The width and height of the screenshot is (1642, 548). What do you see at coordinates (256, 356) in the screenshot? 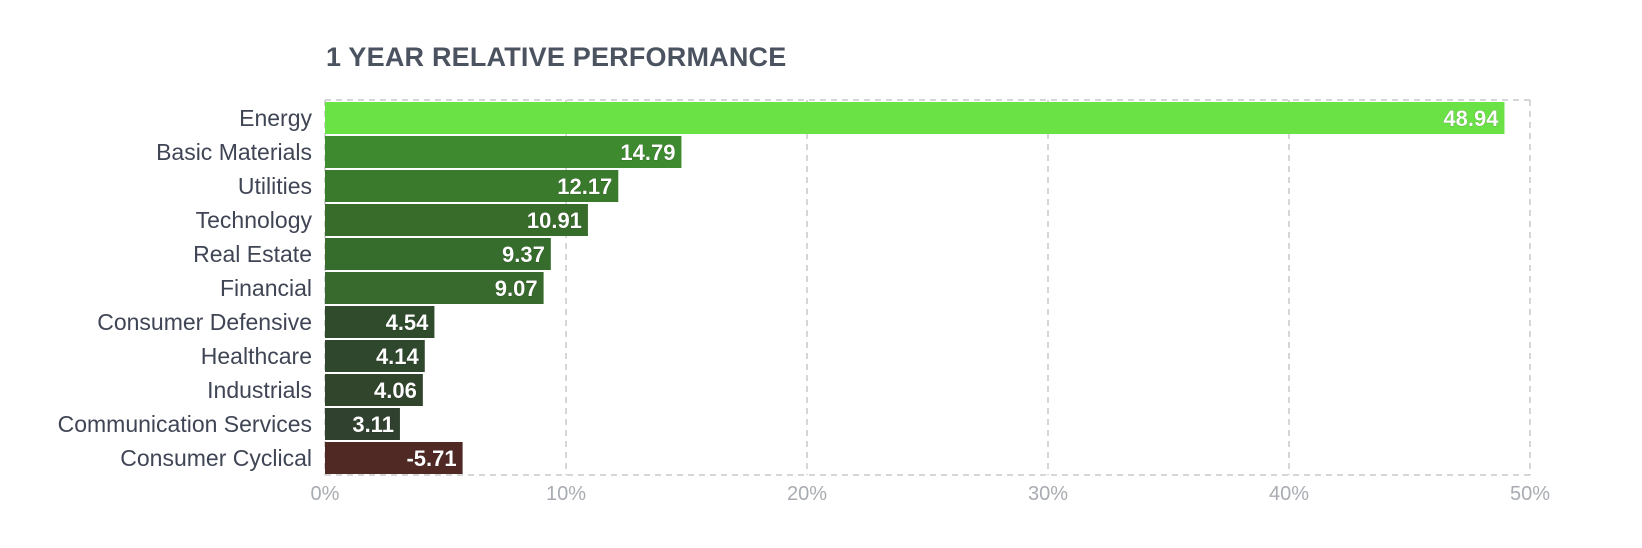
I see `category-label: Healthcare` at bounding box center [256, 356].